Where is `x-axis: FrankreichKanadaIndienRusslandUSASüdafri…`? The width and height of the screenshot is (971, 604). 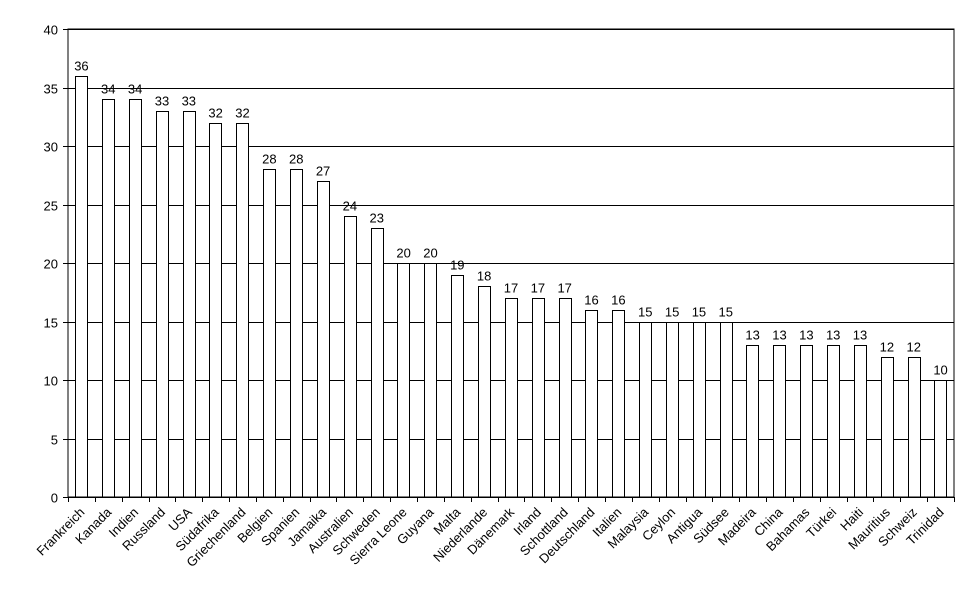
x-axis: FrankreichKanadaIndienRusslandUSASüdafri… is located at coordinates (494, 533).